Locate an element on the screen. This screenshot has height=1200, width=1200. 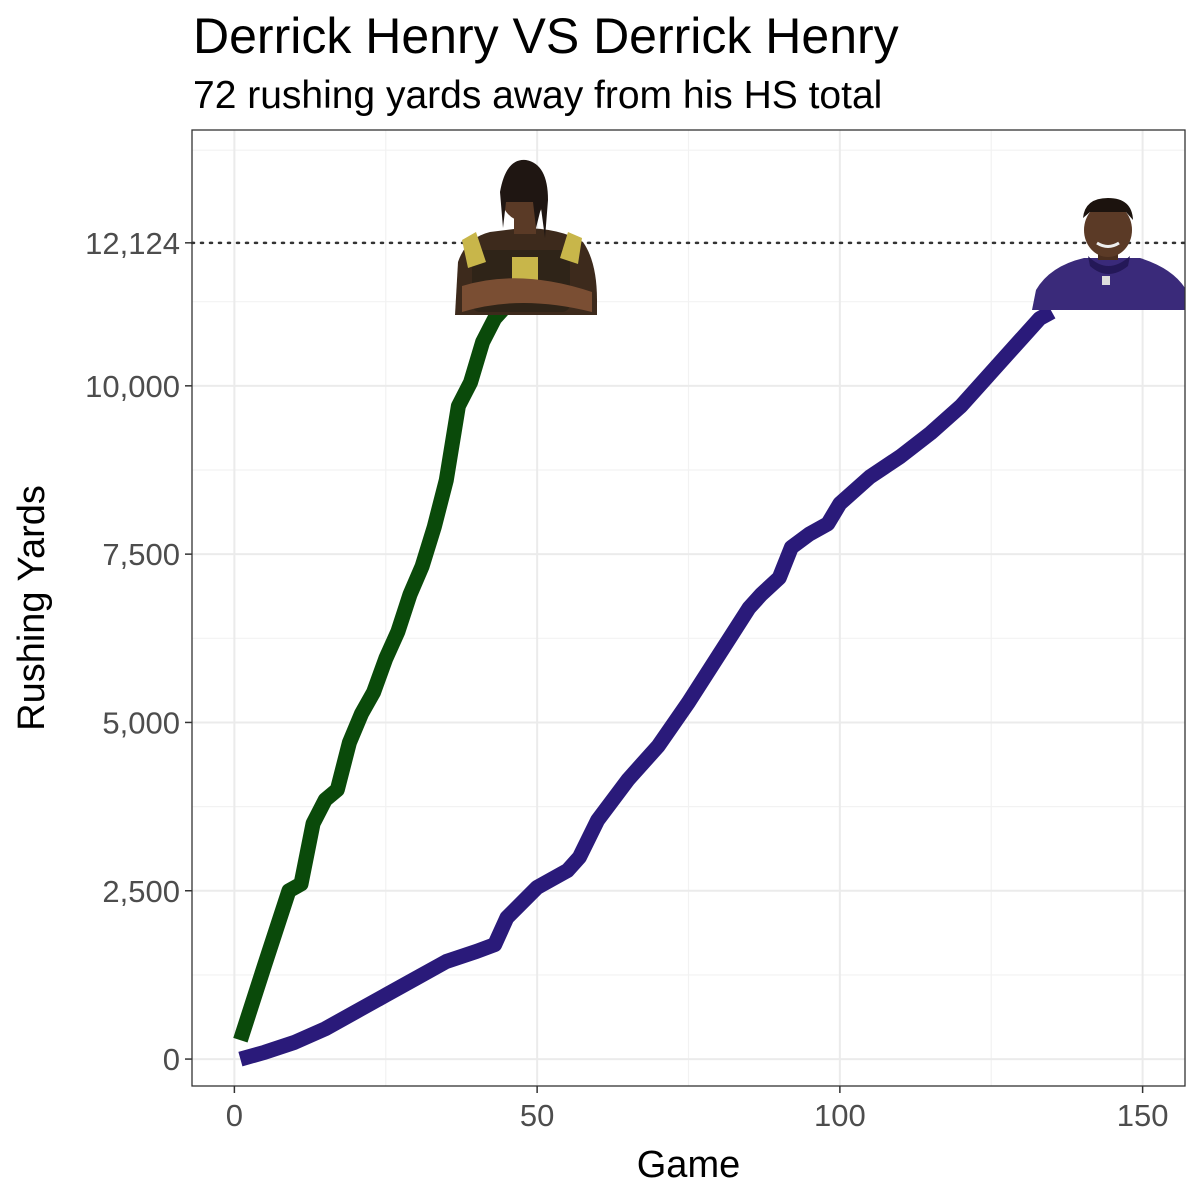
x-axis-title: Game is located at coordinates (688, 1165).